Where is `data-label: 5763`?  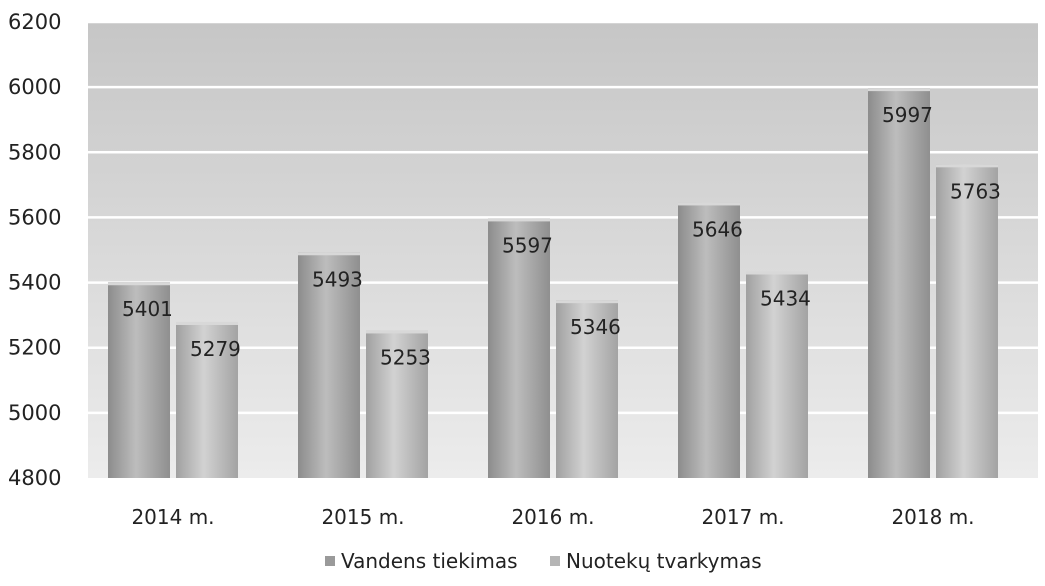
data-label: 5763 is located at coordinates (975, 191).